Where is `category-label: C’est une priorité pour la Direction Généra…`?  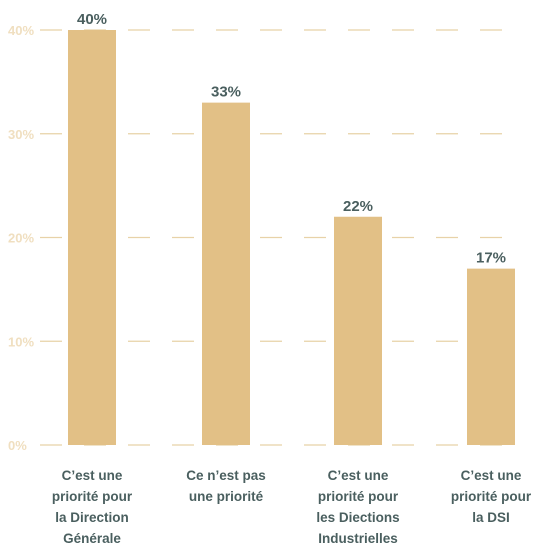 category-label: C’est une priorité pour la Direction Généra… is located at coordinates (92, 507).